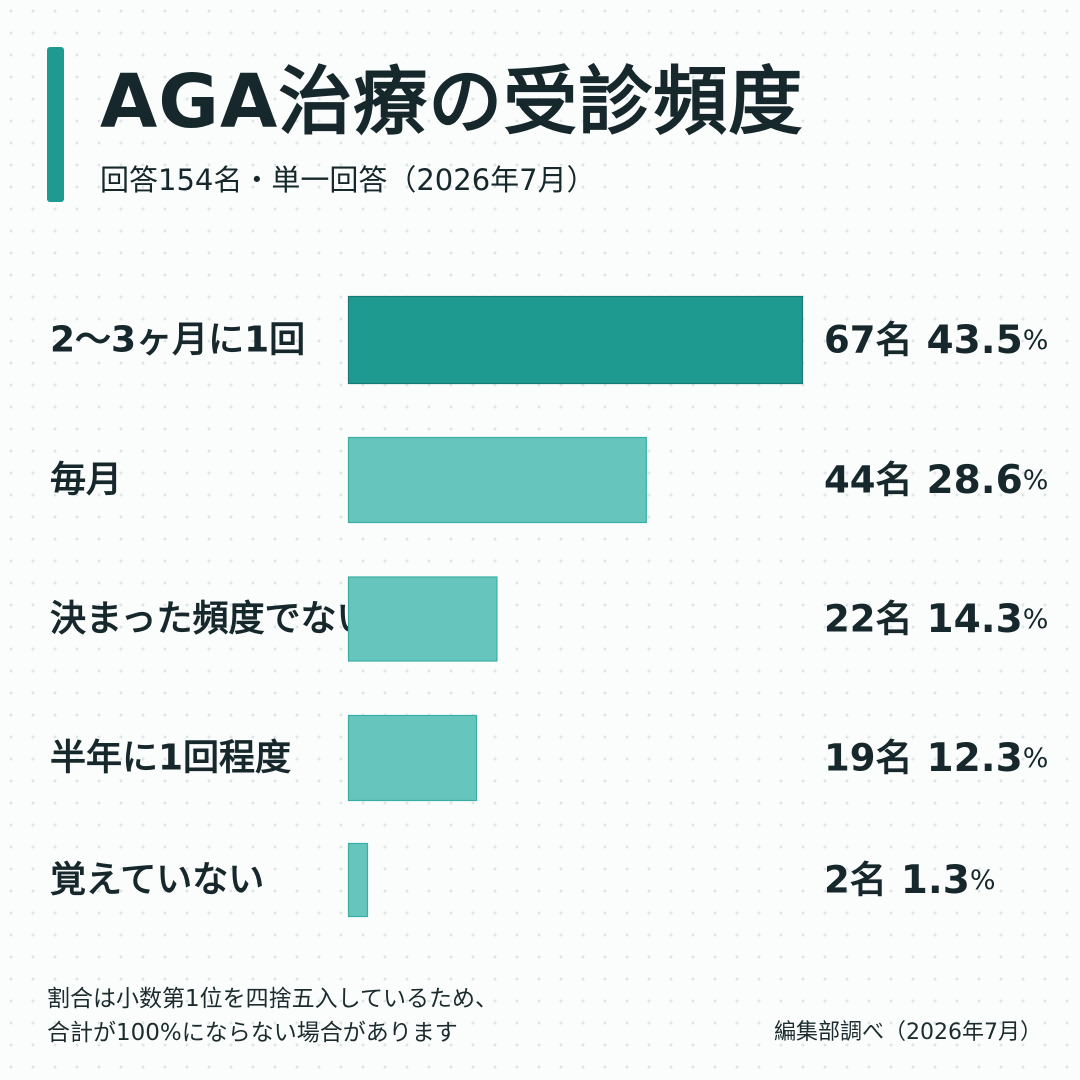  I want to click on category-label: 半年に1回程度, so click(170, 758).